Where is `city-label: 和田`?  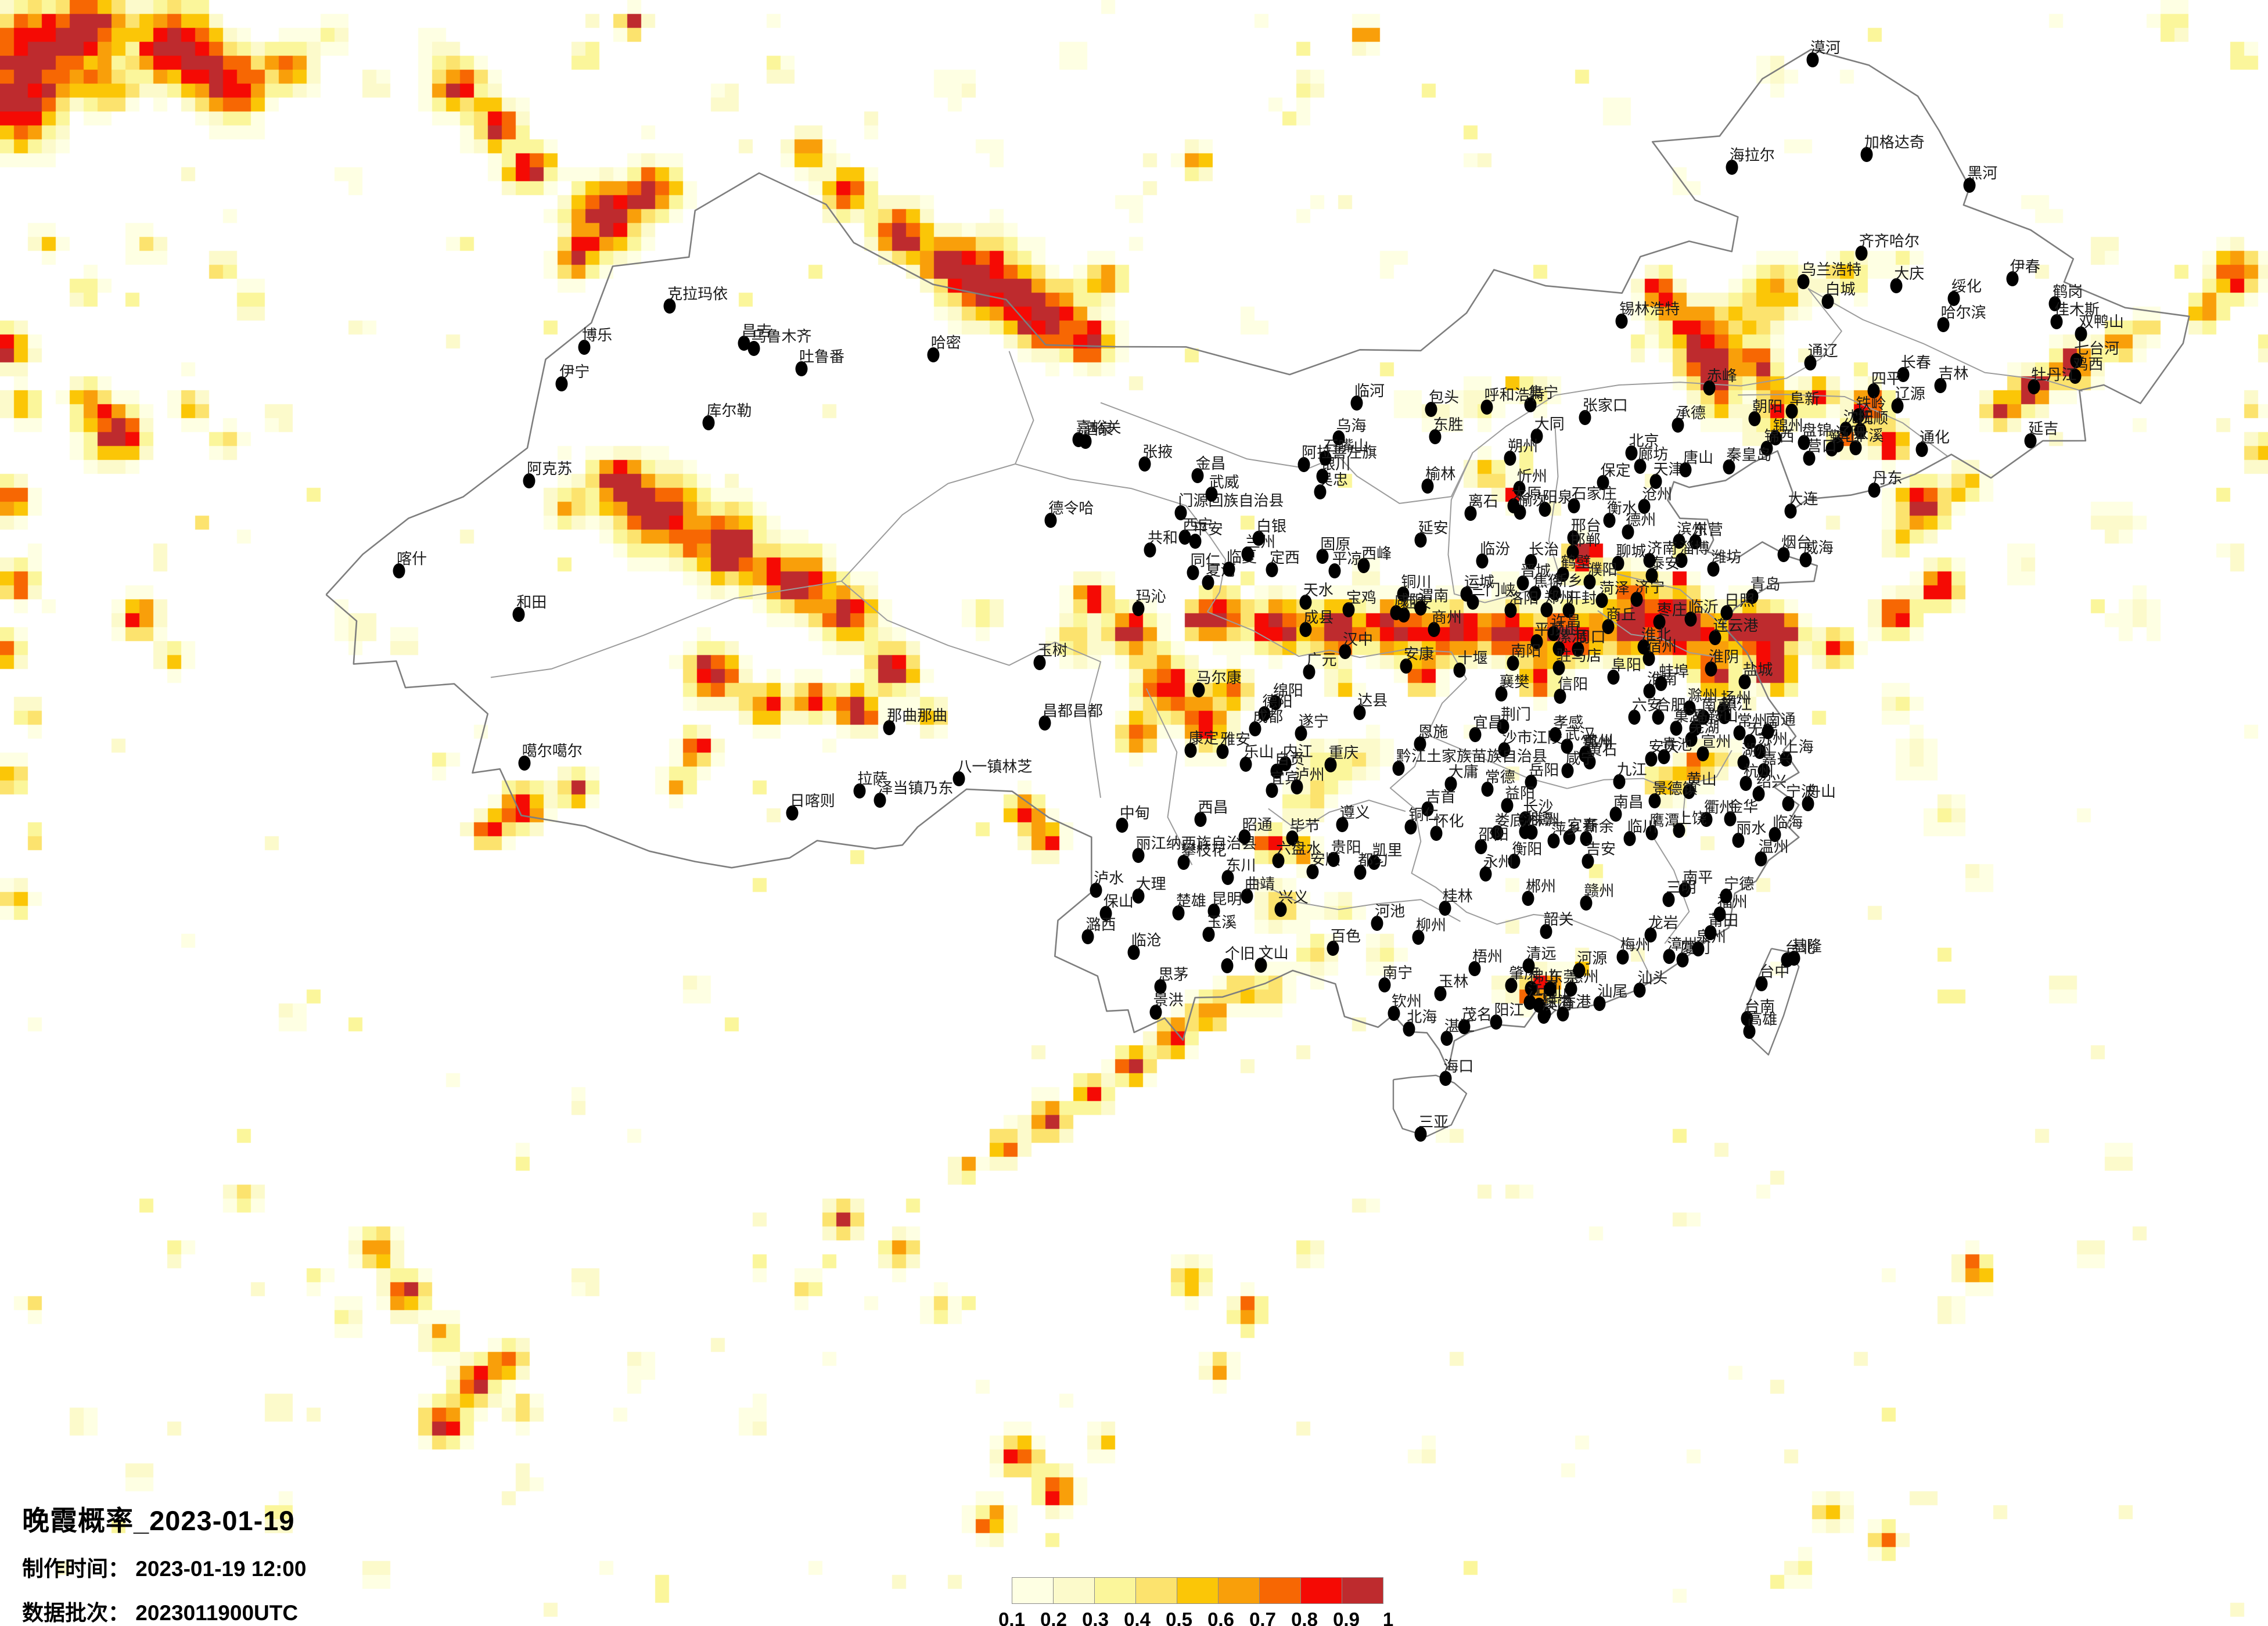
city-label: 和田 is located at coordinates (531, 602).